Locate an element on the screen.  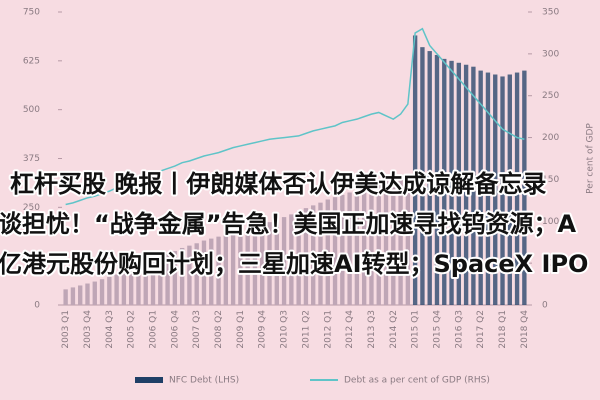
x-tick-label: 2008 Q2 is located at coordinates (219, 329).